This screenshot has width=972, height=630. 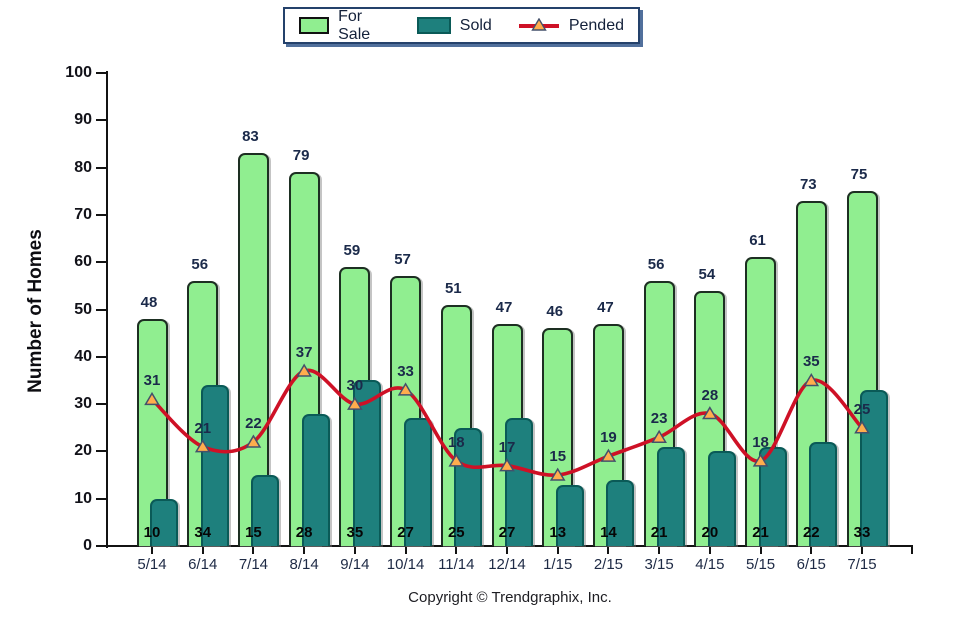 What do you see at coordinates (304, 352) in the screenshot?
I see `pended-value-label: 37` at bounding box center [304, 352].